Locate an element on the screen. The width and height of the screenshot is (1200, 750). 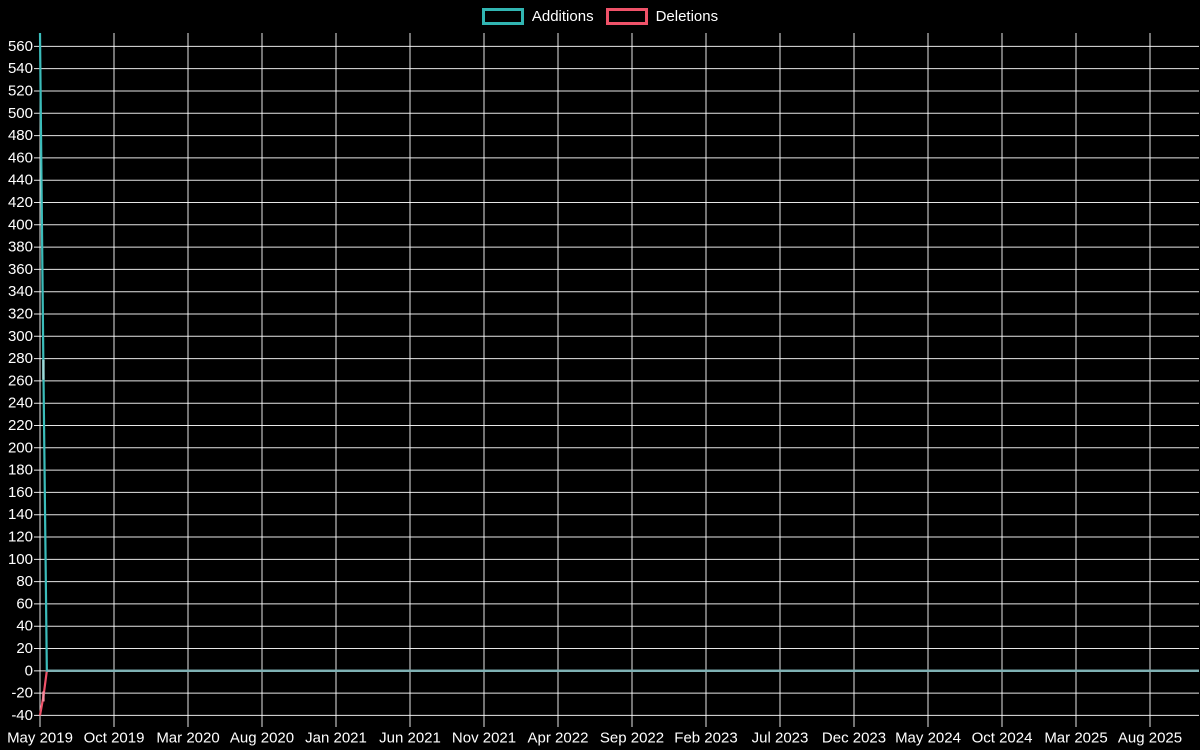
y-tick-label: 260 is located at coordinates (20, 380).